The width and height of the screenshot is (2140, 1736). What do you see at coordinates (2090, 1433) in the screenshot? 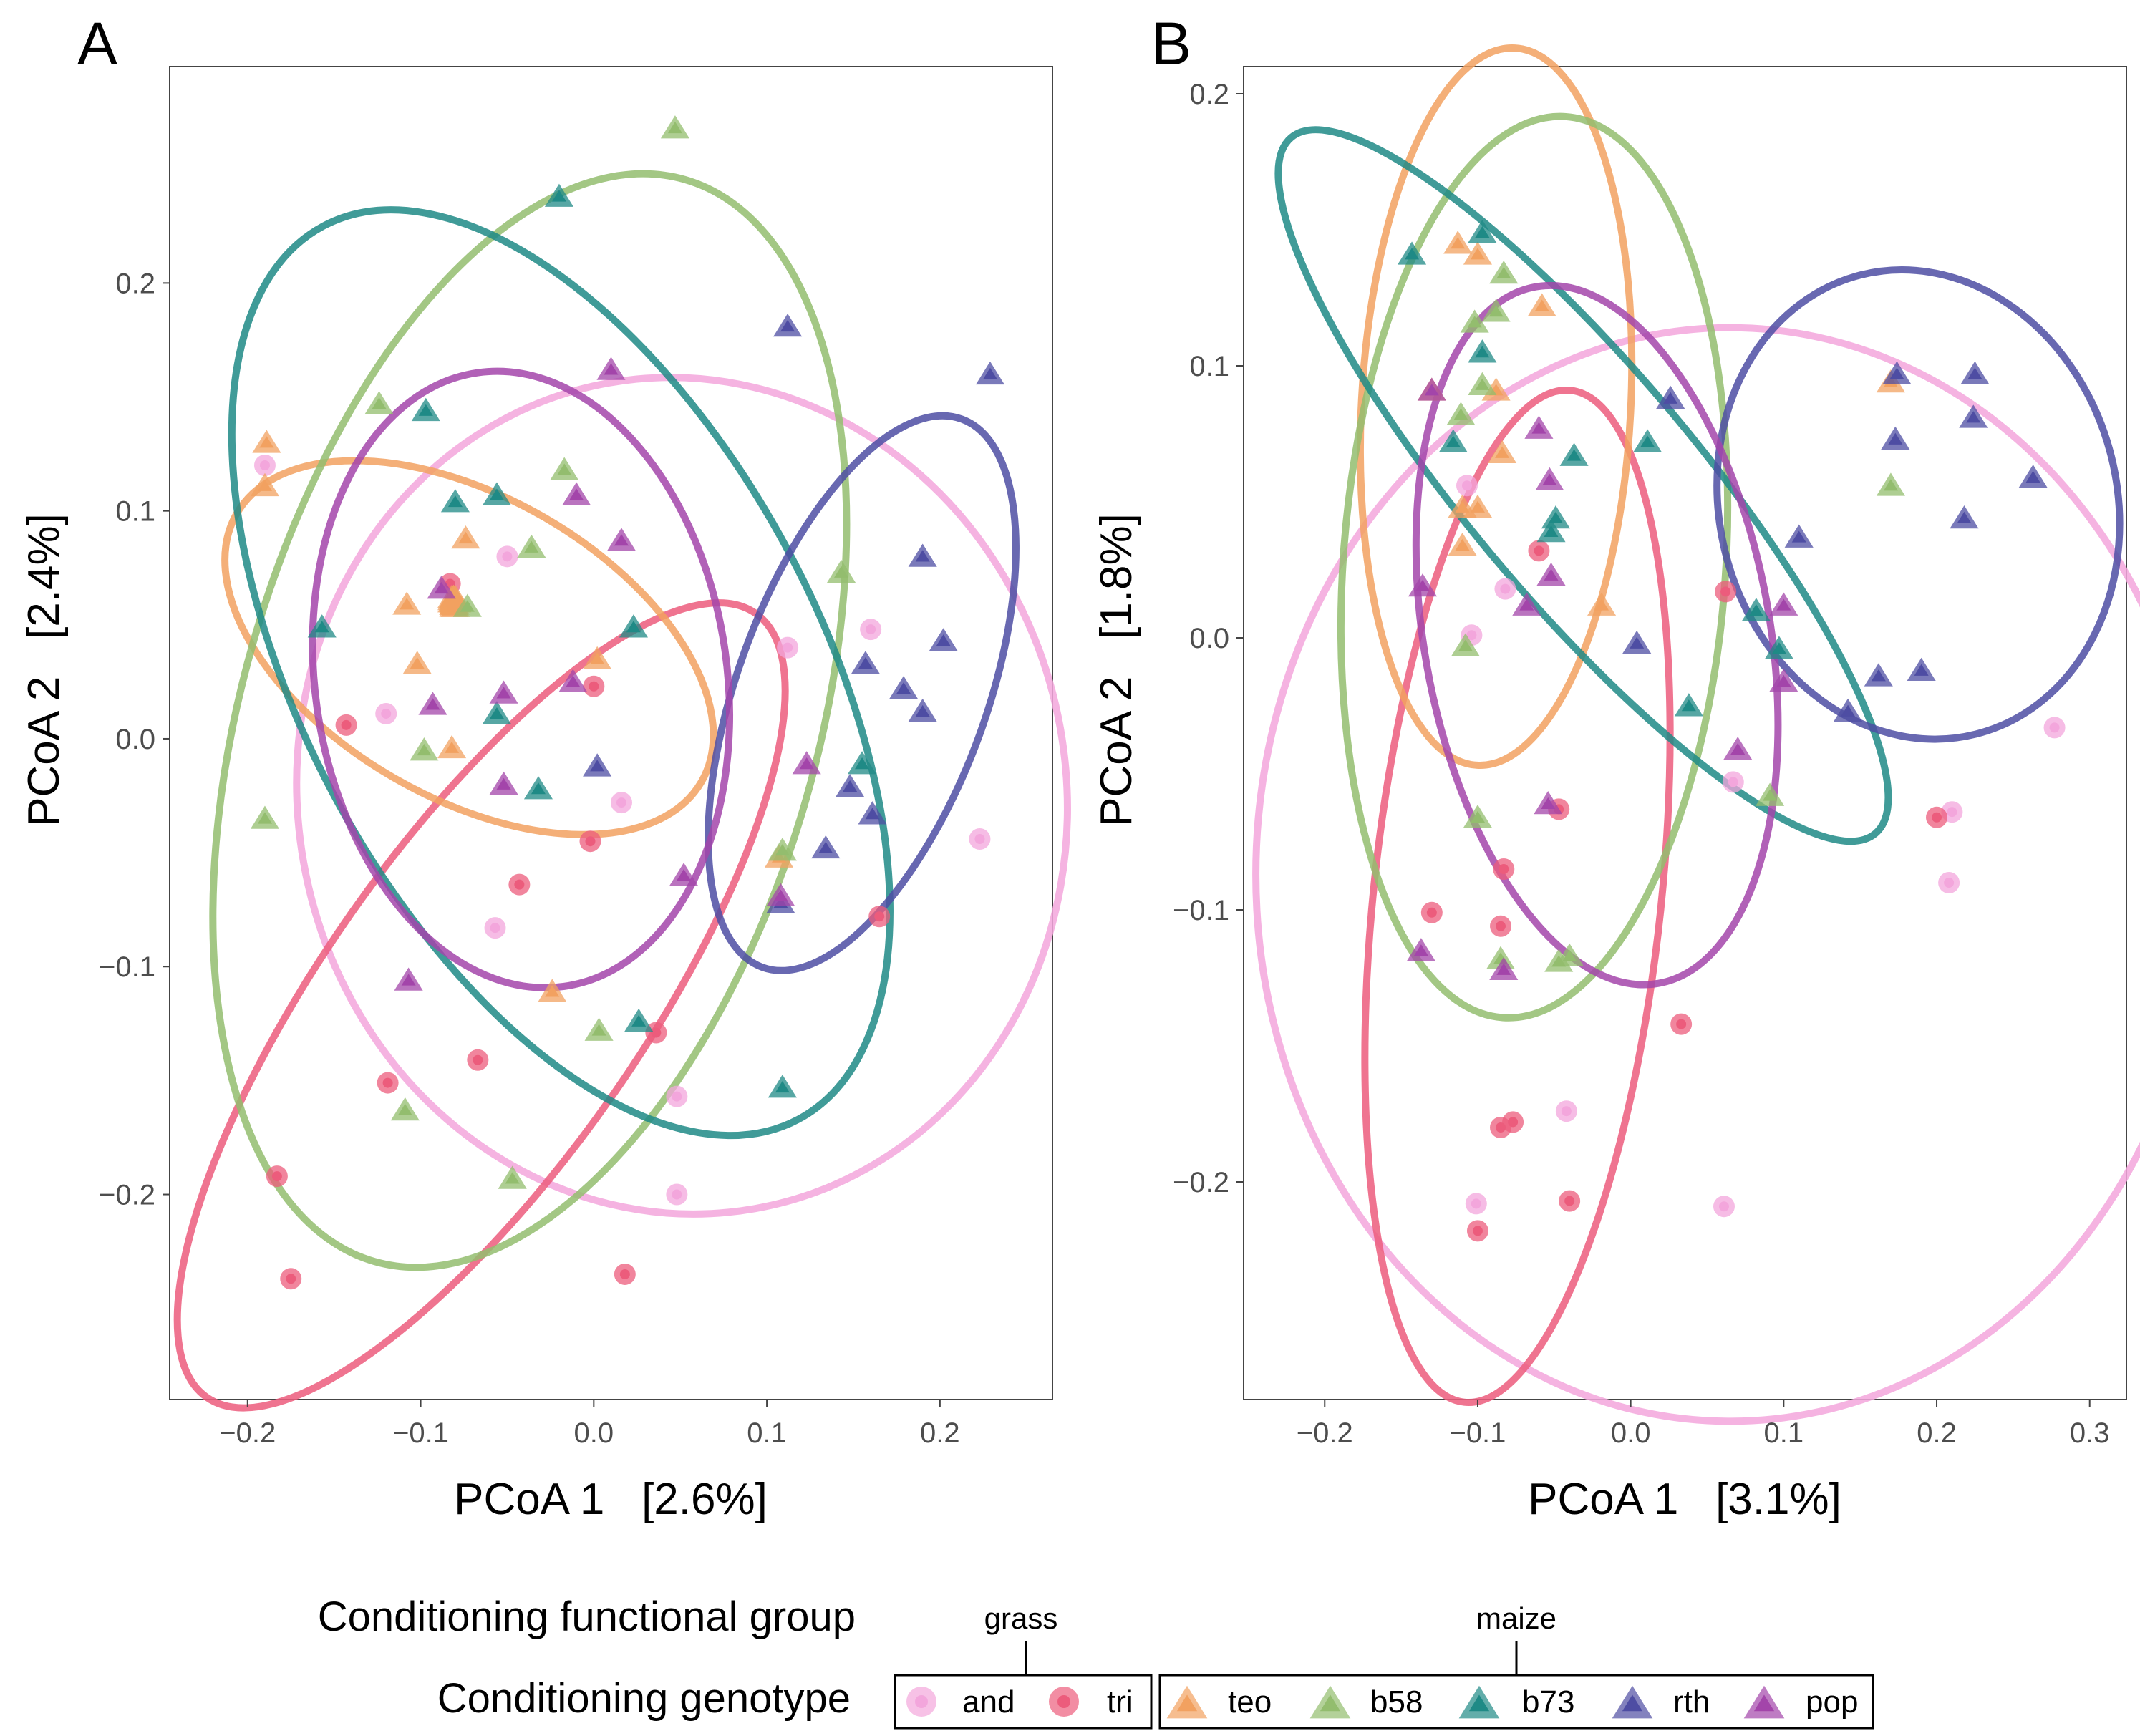
I see `x-tick-label: 0.3` at bounding box center [2090, 1433].